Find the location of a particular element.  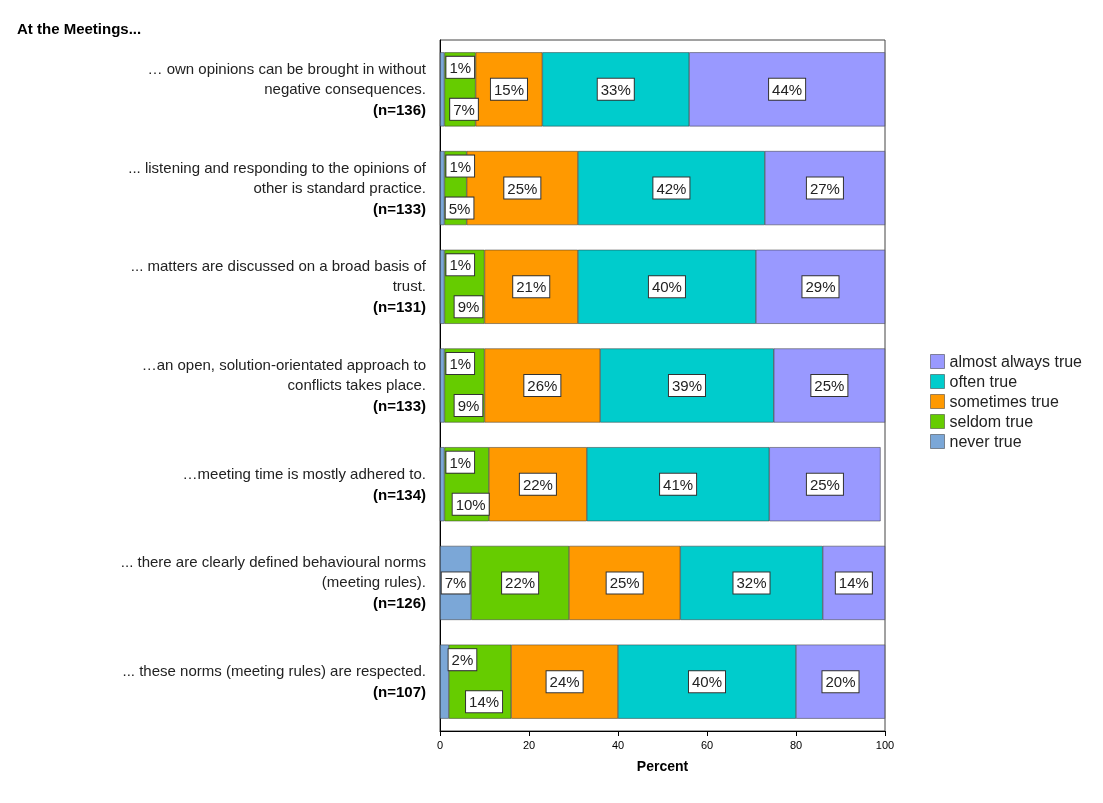

y-tick-label: …an open, solution-orientated approach to conflicts takes place. (n=133) is located at coordinates (283, 385).